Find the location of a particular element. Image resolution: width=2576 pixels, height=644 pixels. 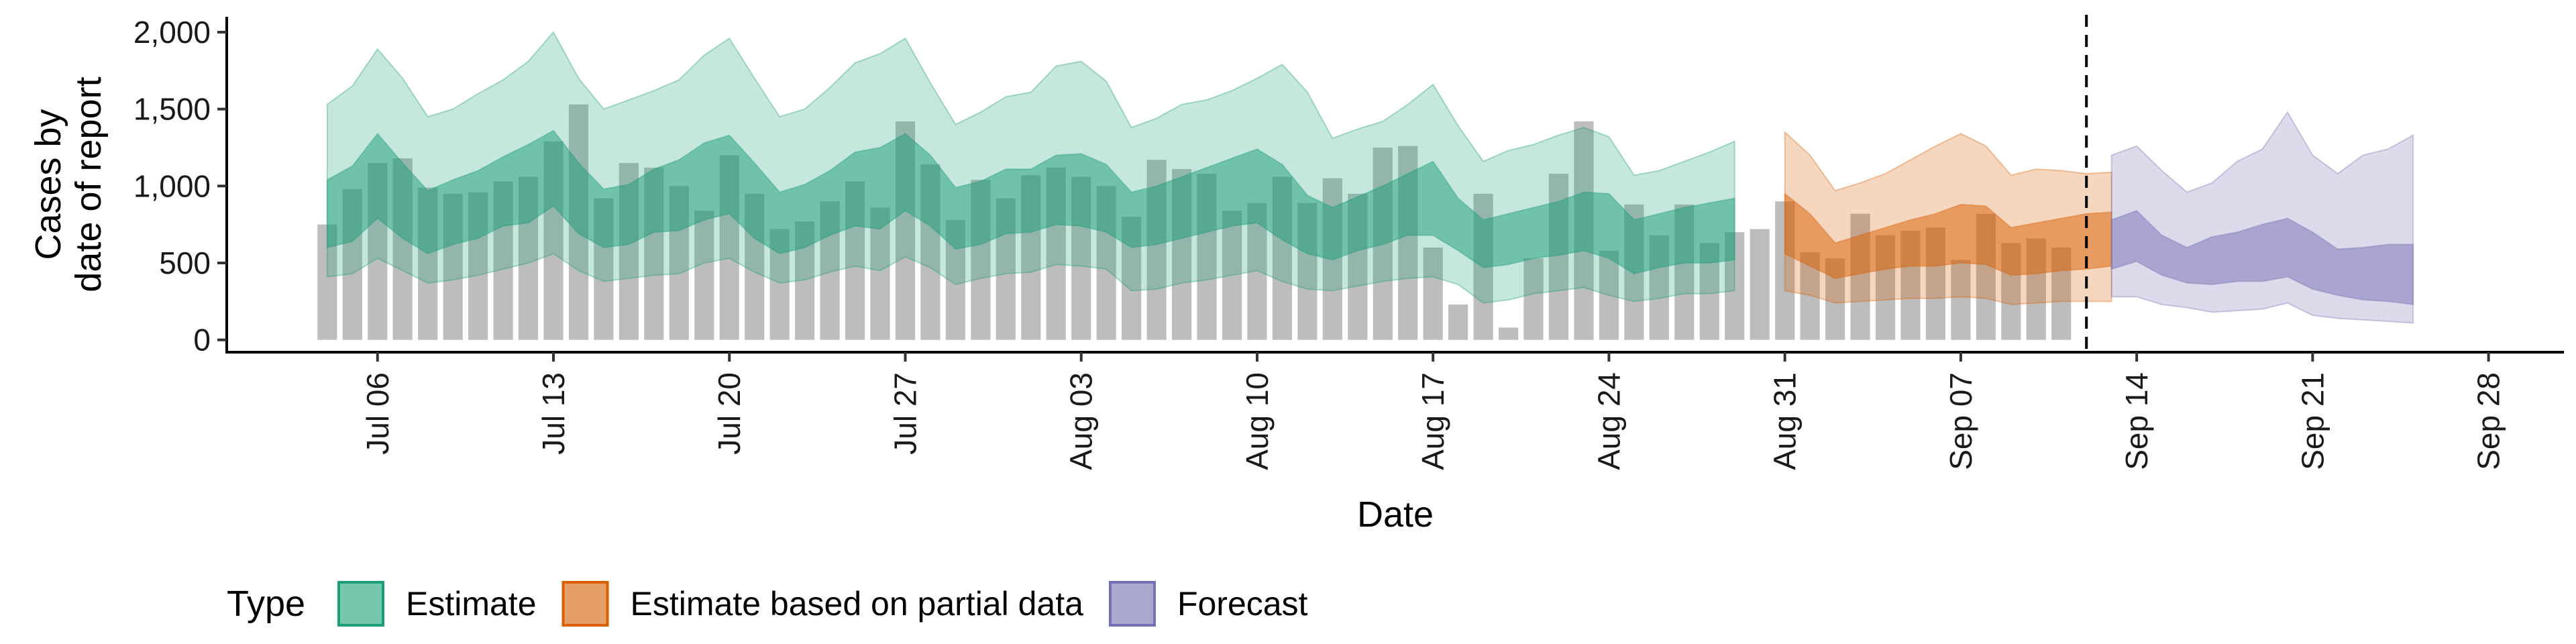

y-axis-title: Cases bydate of report is located at coordinates (68, 184).